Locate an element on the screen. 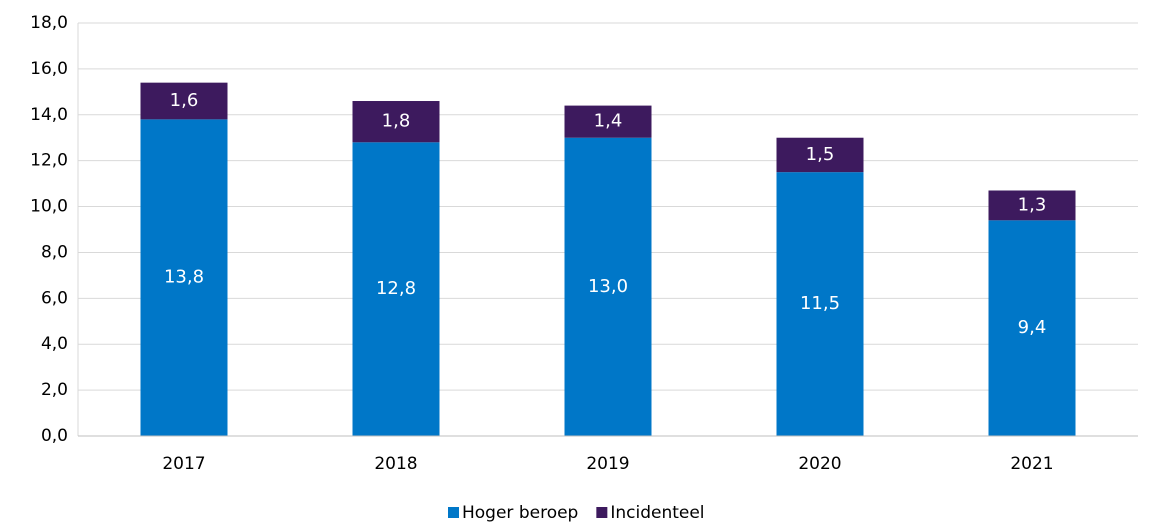 This screenshot has width=1149, height=524. y-tick-label: 18,0 is located at coordinates (49, 23).